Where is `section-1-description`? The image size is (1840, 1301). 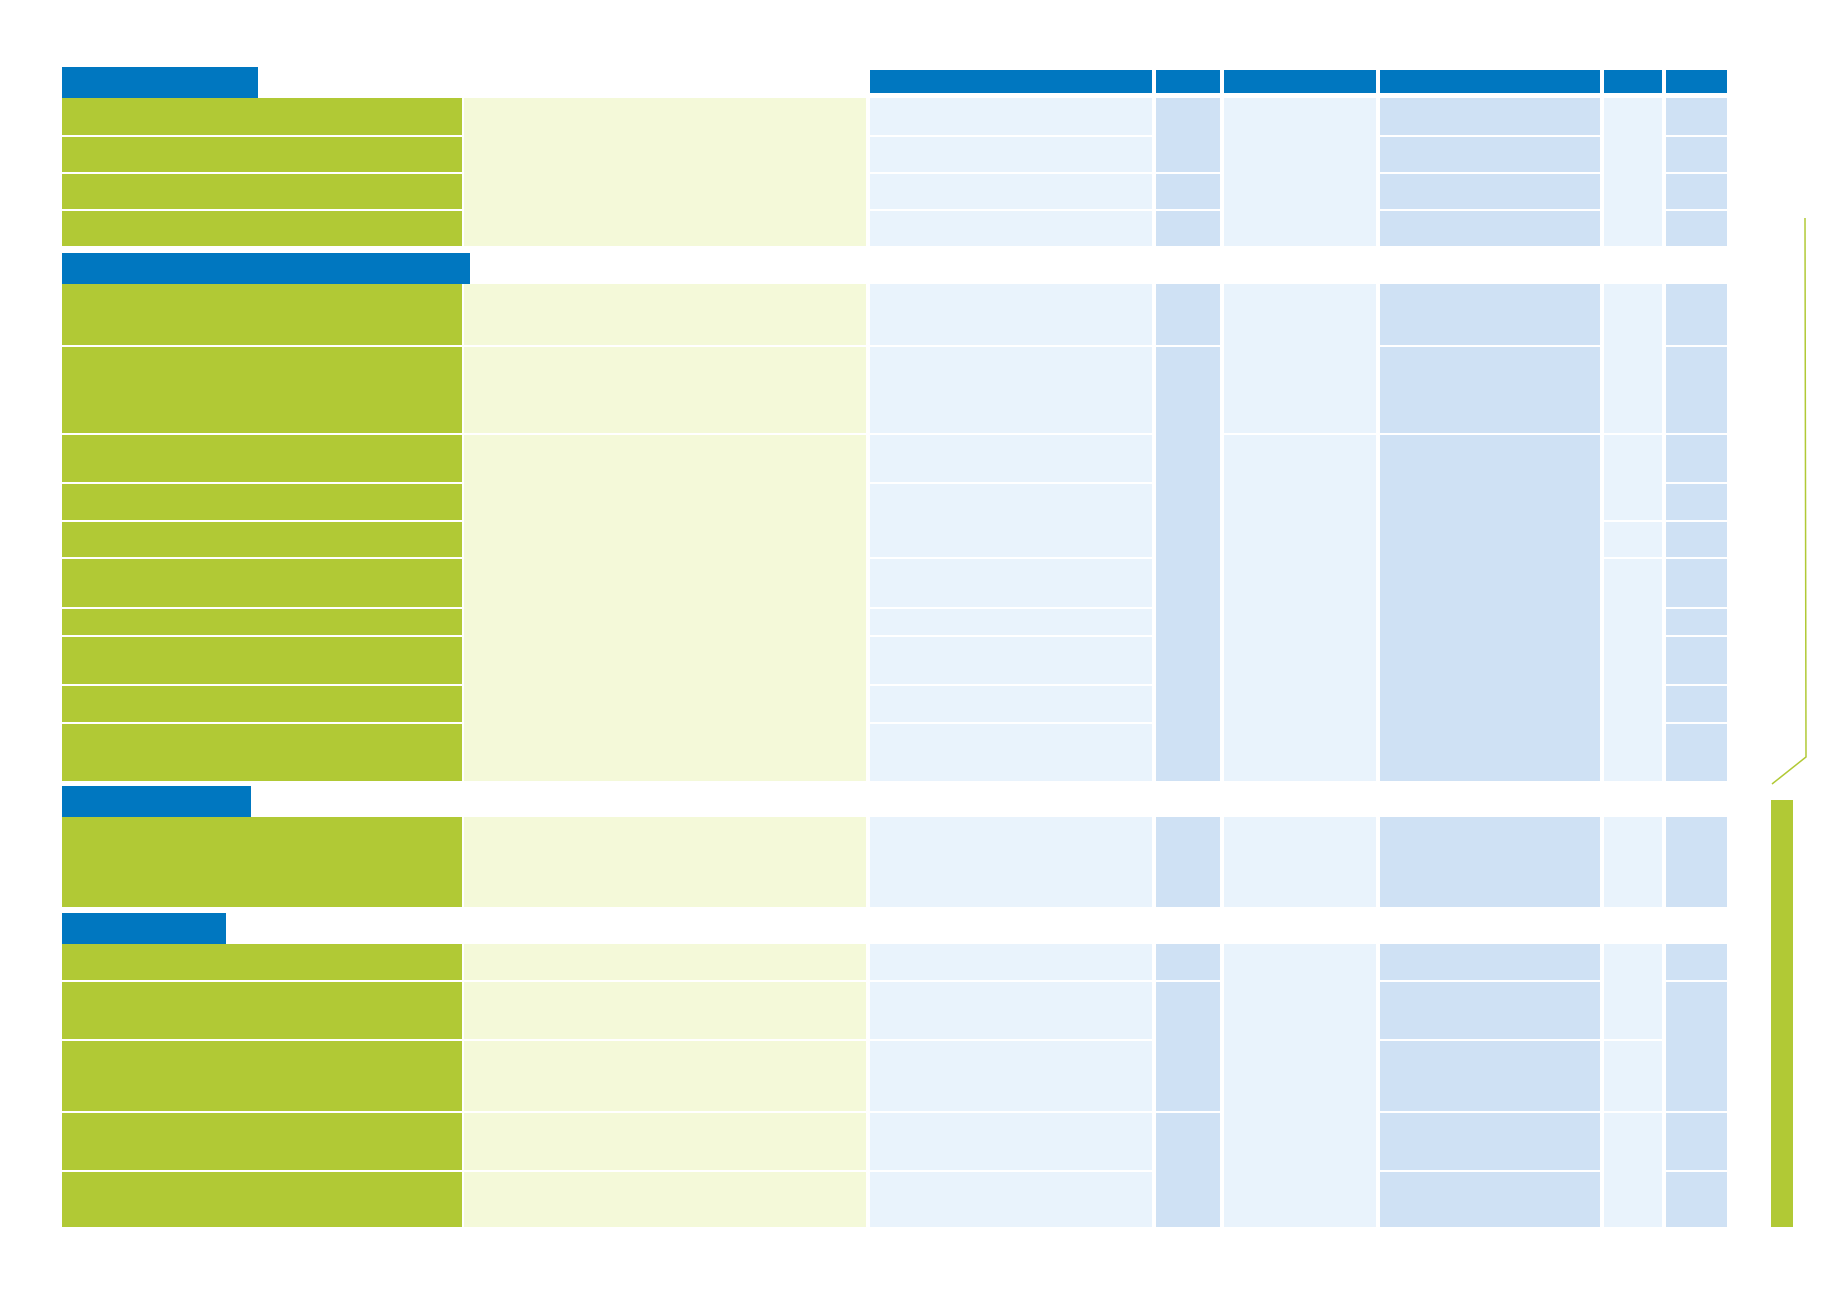 section-1-description is located at coordinates (665, 172).